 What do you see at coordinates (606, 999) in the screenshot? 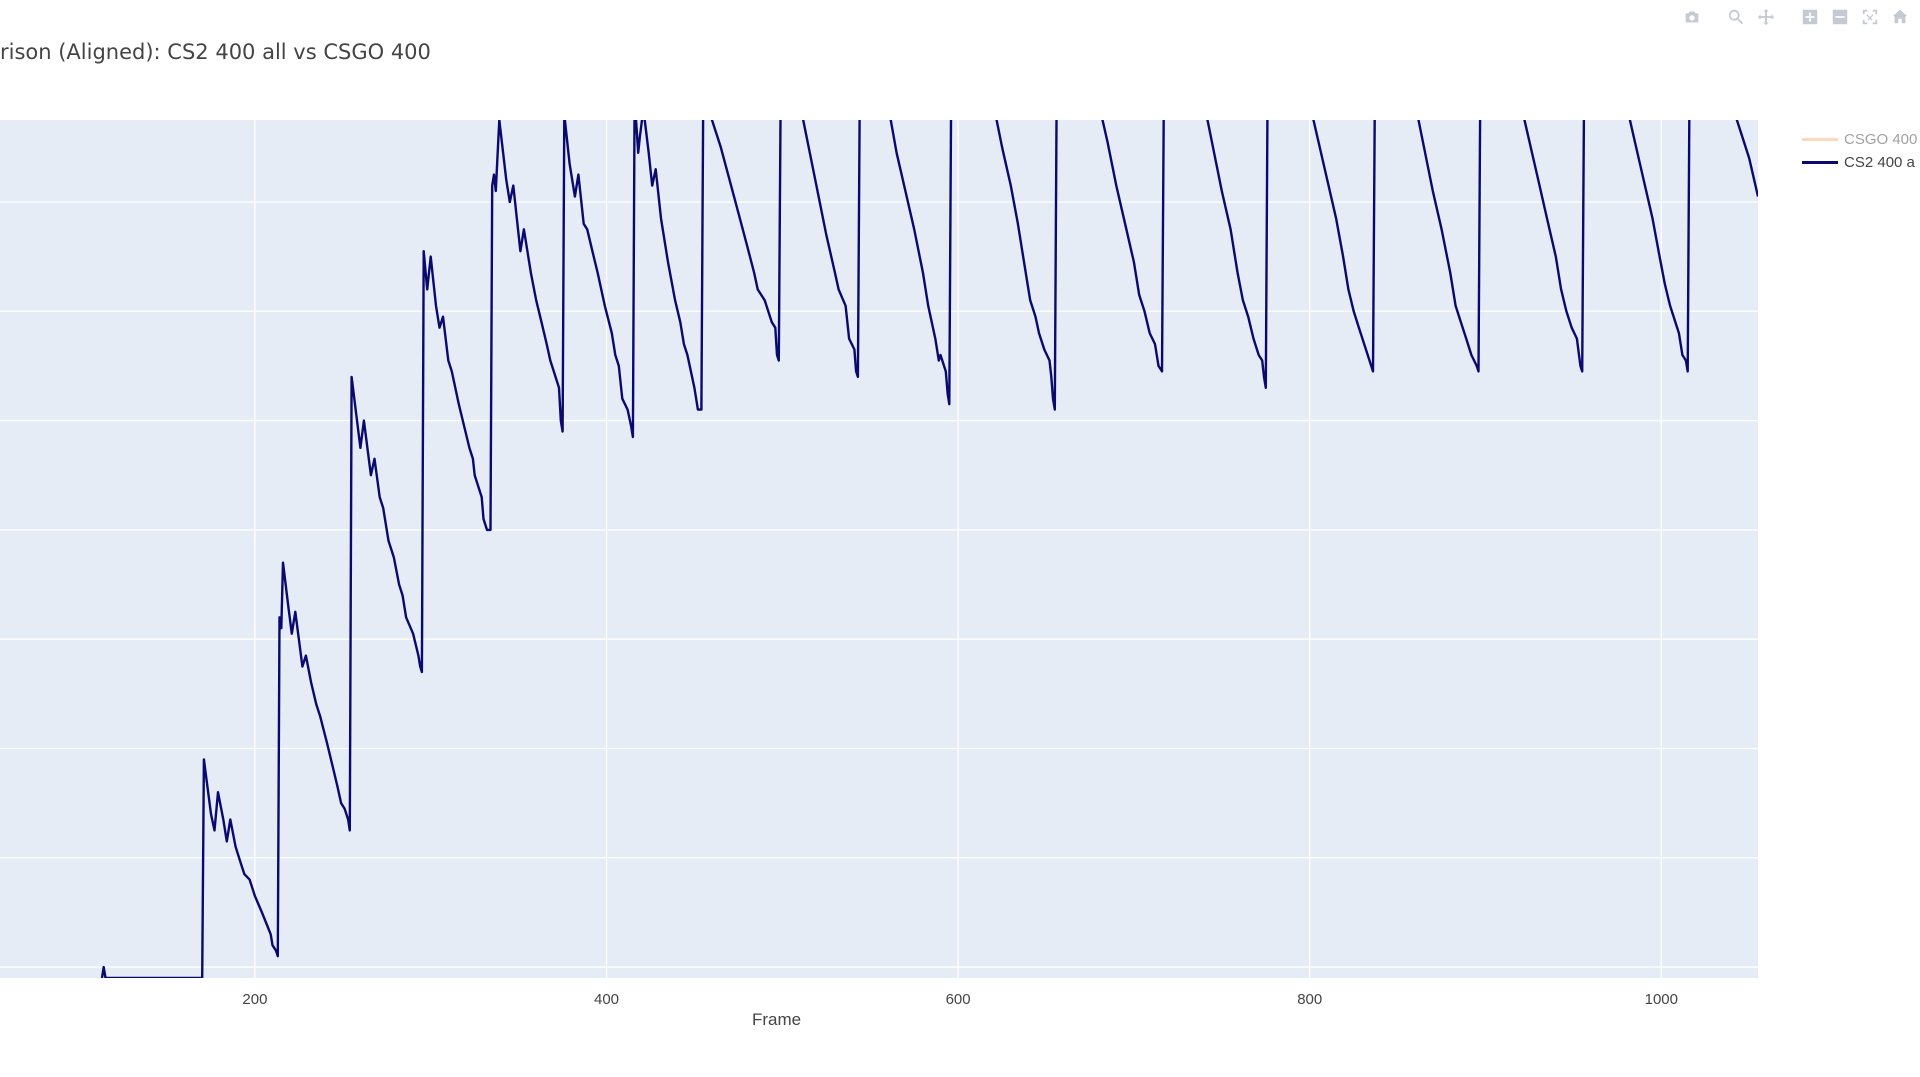
I see `x-tick-label: 400` at bounding box center [606, 999].